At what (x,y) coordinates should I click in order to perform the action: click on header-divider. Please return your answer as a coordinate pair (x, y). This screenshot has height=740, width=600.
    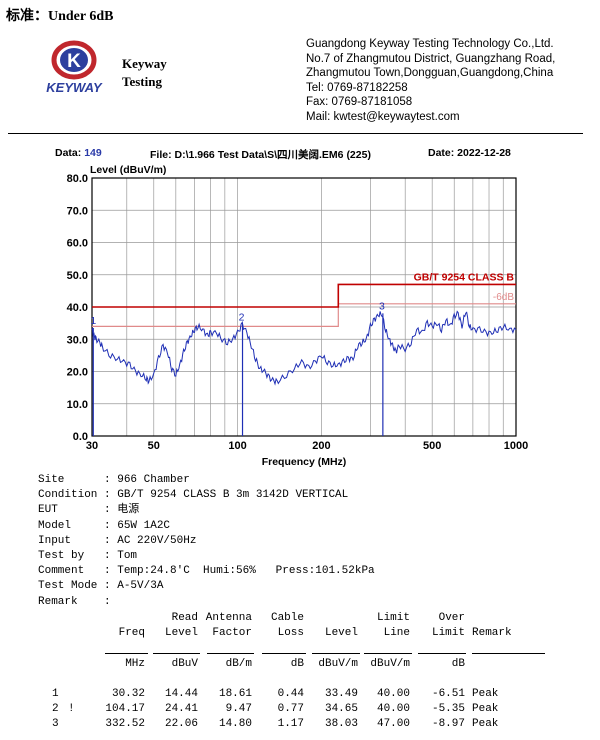
    Looking at the image, I should click on (295, 133).